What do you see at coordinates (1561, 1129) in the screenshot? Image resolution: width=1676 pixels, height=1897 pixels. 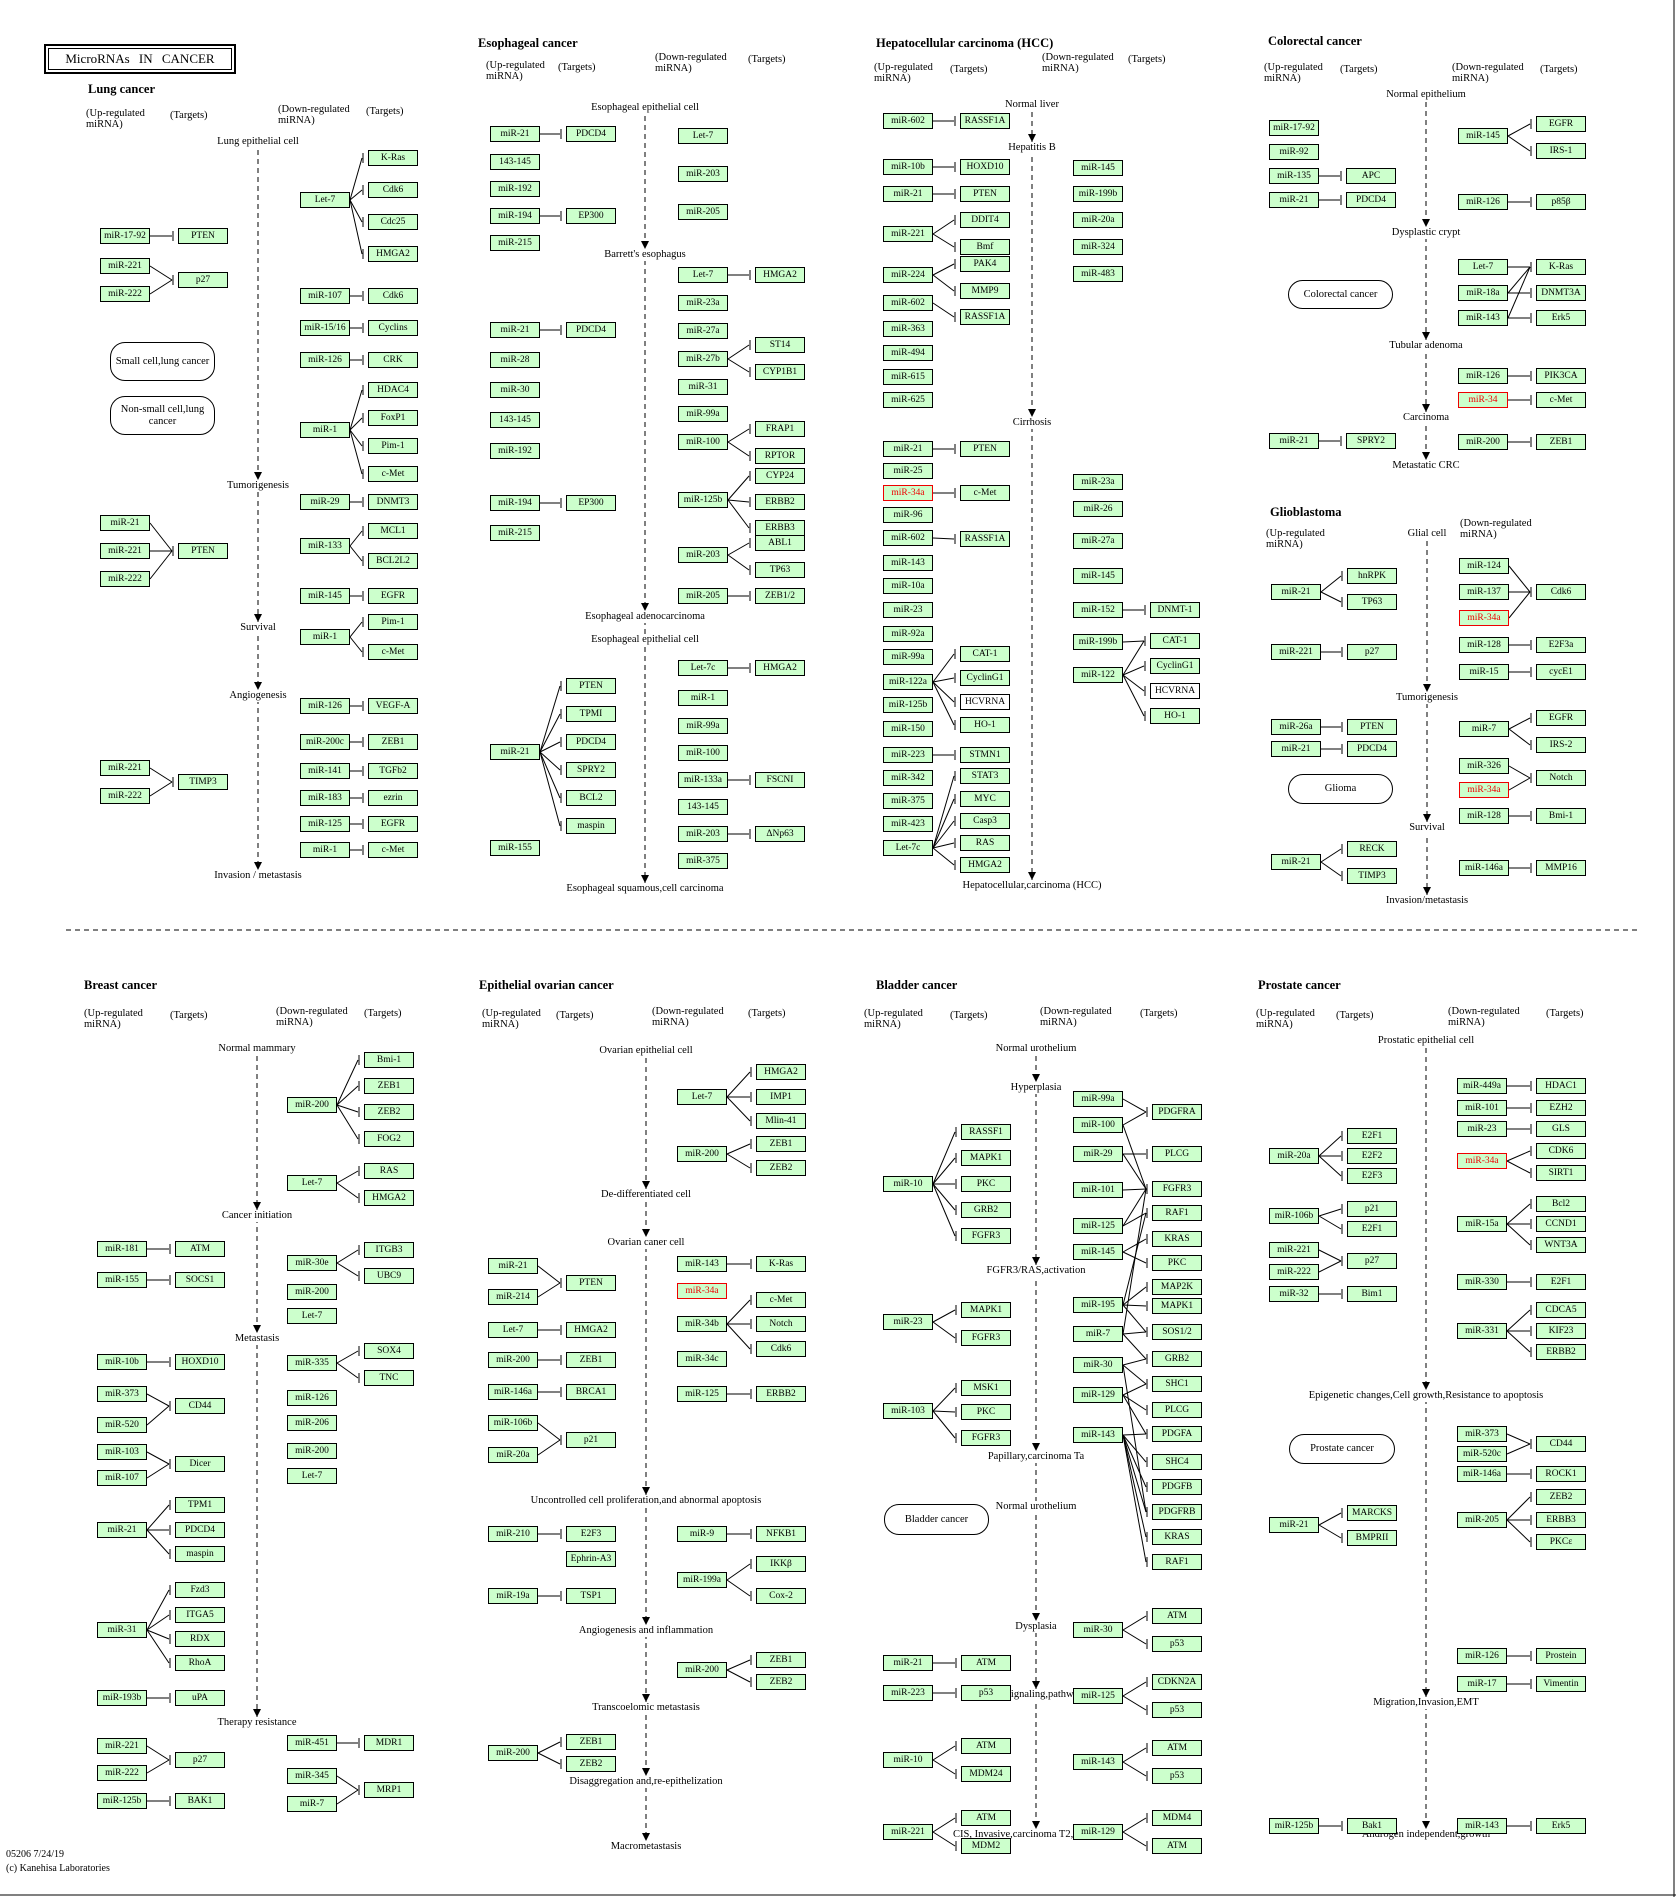 I see `pathway-node-GLS: GLS` at bounding box center [1561, 1129].